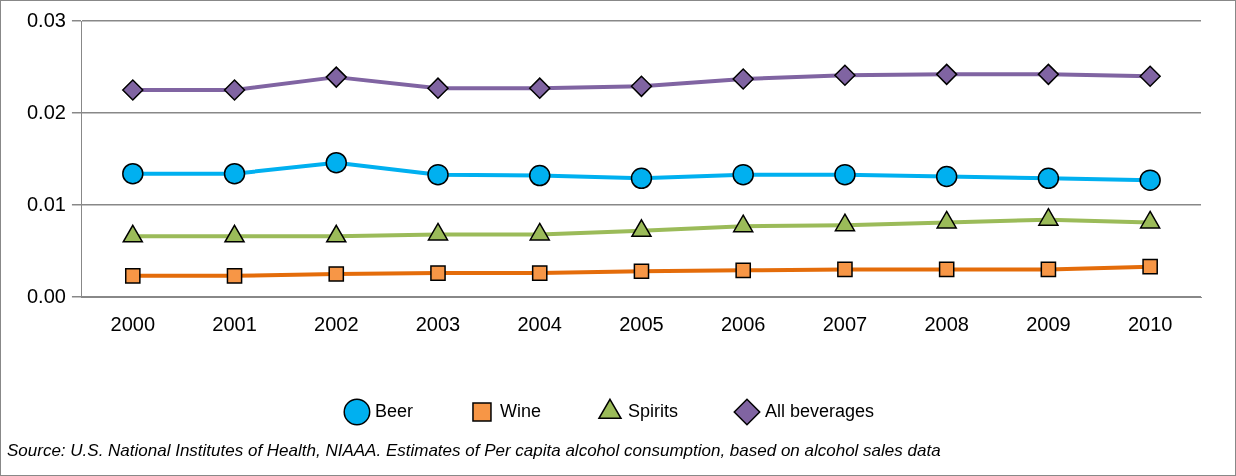 Image resolution: width=1236 pixels, height=476 pixels. What do you see at coordinates (946, 323) in the screenshot?
I see `x-tick-label: 2008` at bounding box center [946, 323].